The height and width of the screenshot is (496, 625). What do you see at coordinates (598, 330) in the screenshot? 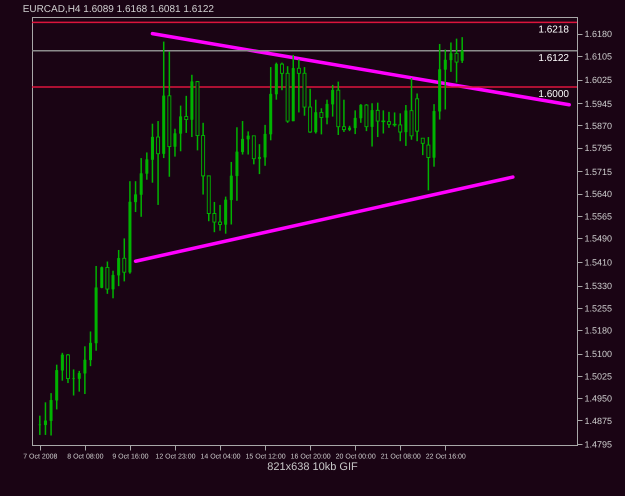
I see `y-tick-label: 1.5180` at bounding box center [598, 330].